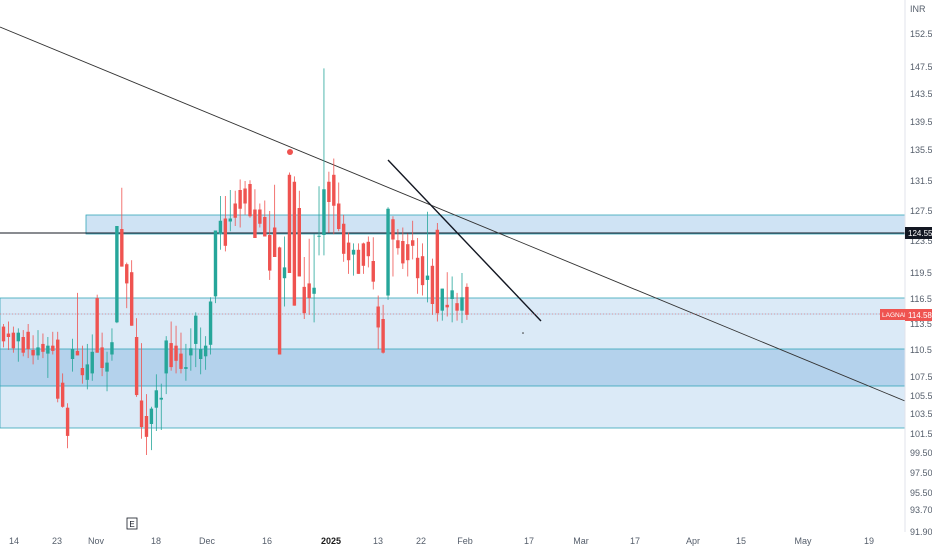  Describe the element at coordinates (132, 523) in the screenshot. I see `earnings-event-marker: E` at that location.